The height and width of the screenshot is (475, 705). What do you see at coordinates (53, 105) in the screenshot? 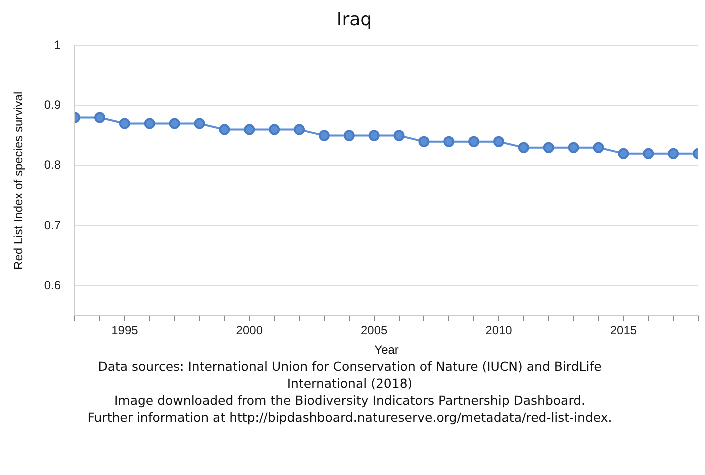
I see `y-tick-label: 0.9` at bounding box center [53, 105].